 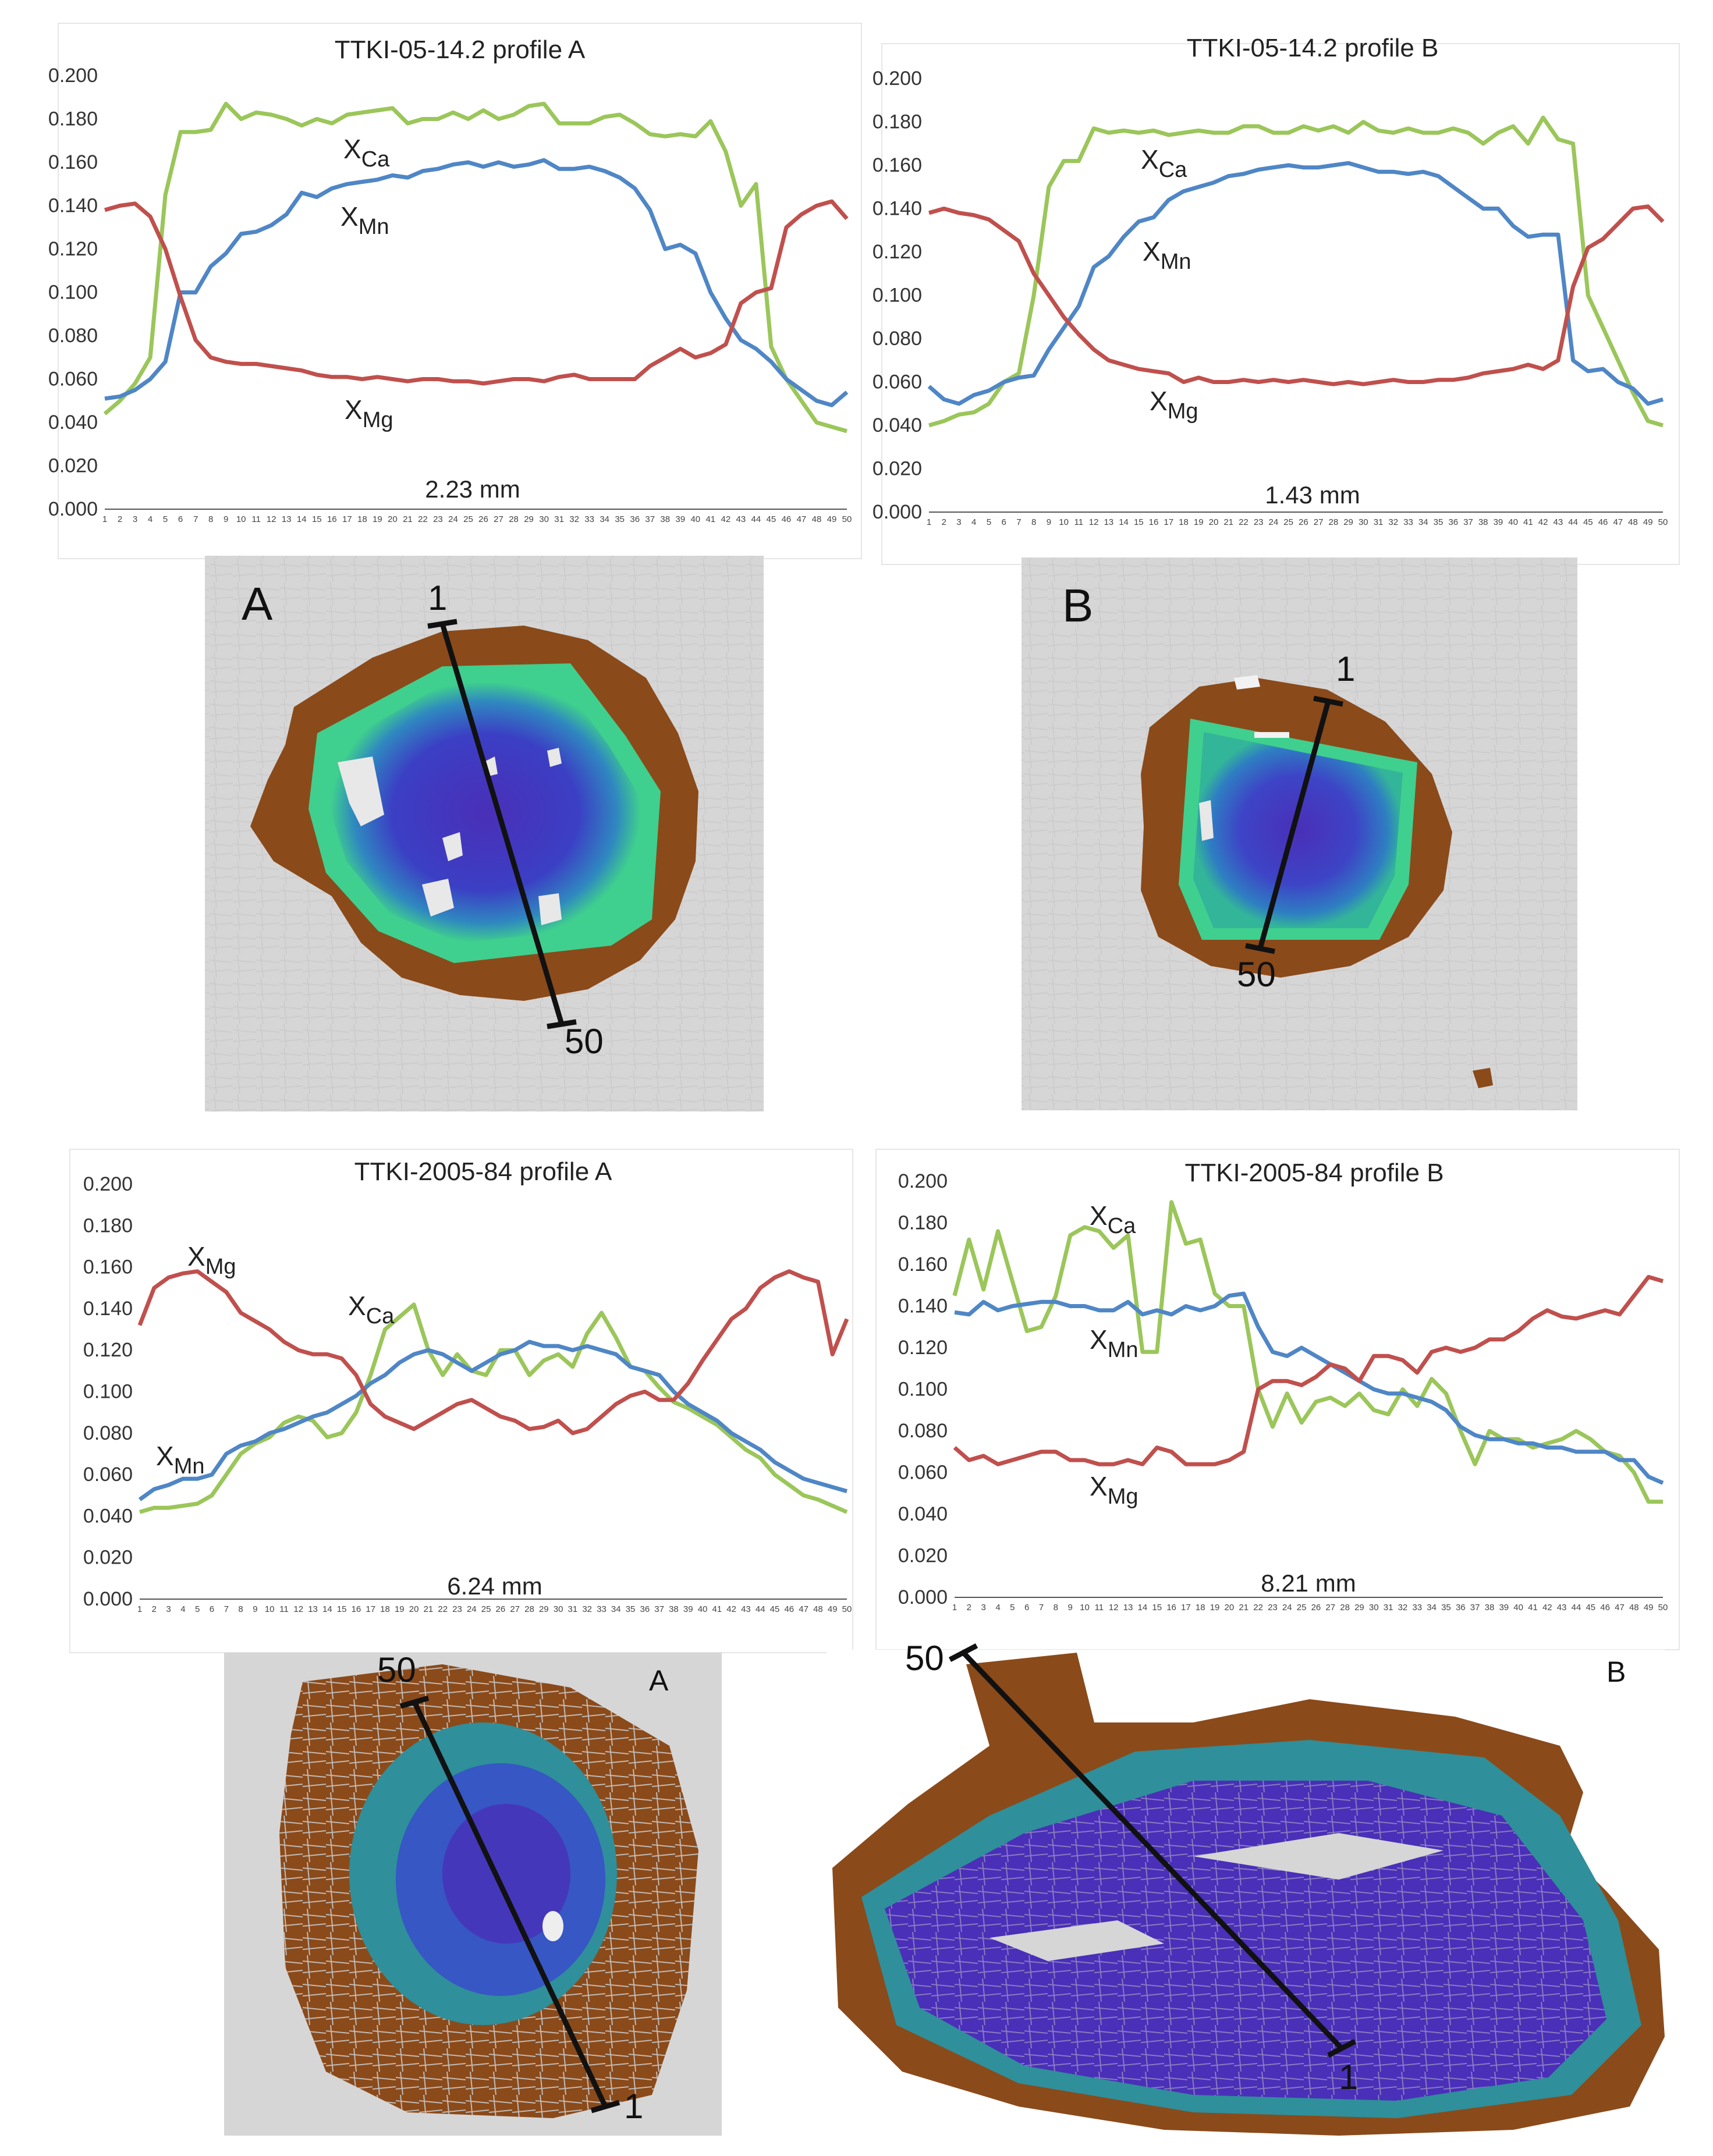 What do you see at coordinates (1123, 1350) in the screenshot?
I see `chart-4-xmn-sub: Mn` at bounding box center [1123, 1350].